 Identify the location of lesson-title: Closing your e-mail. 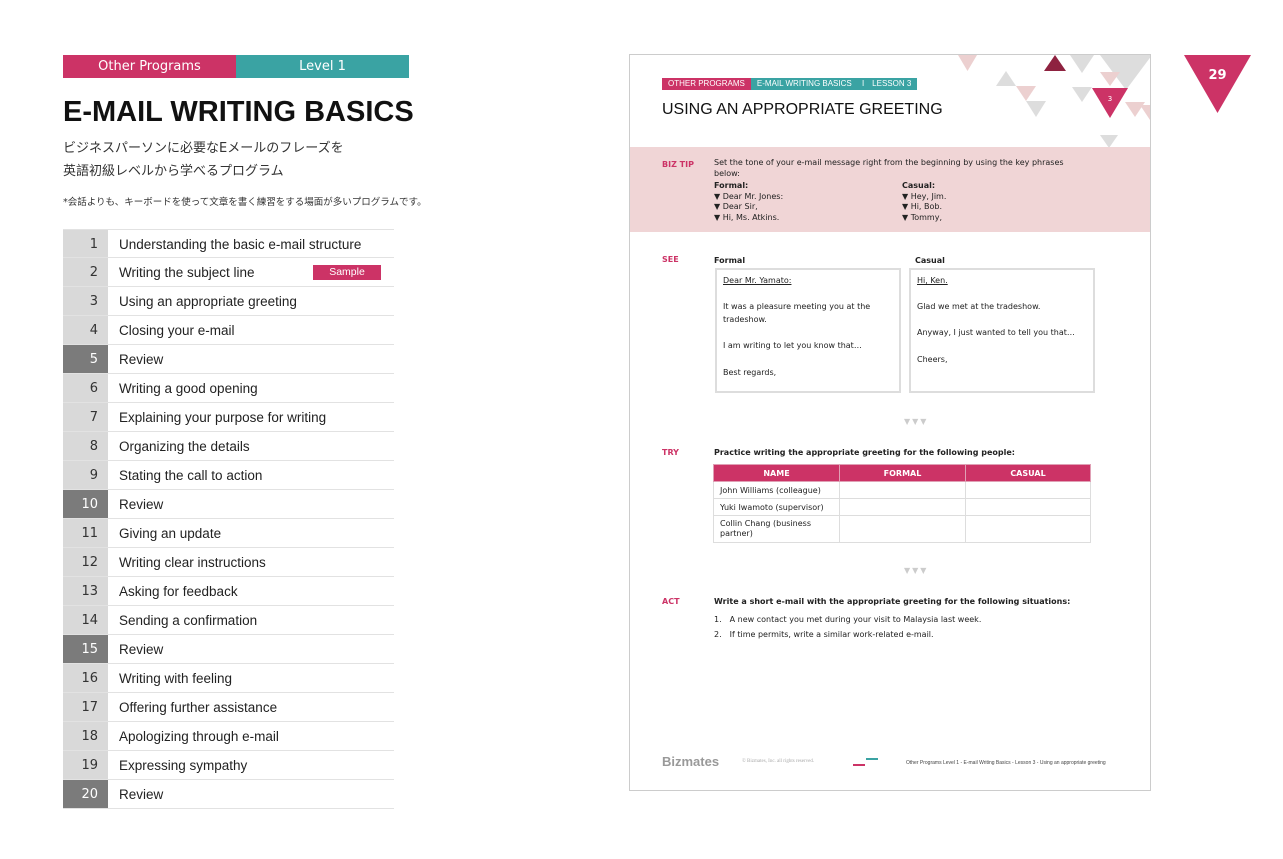
(177, 330).